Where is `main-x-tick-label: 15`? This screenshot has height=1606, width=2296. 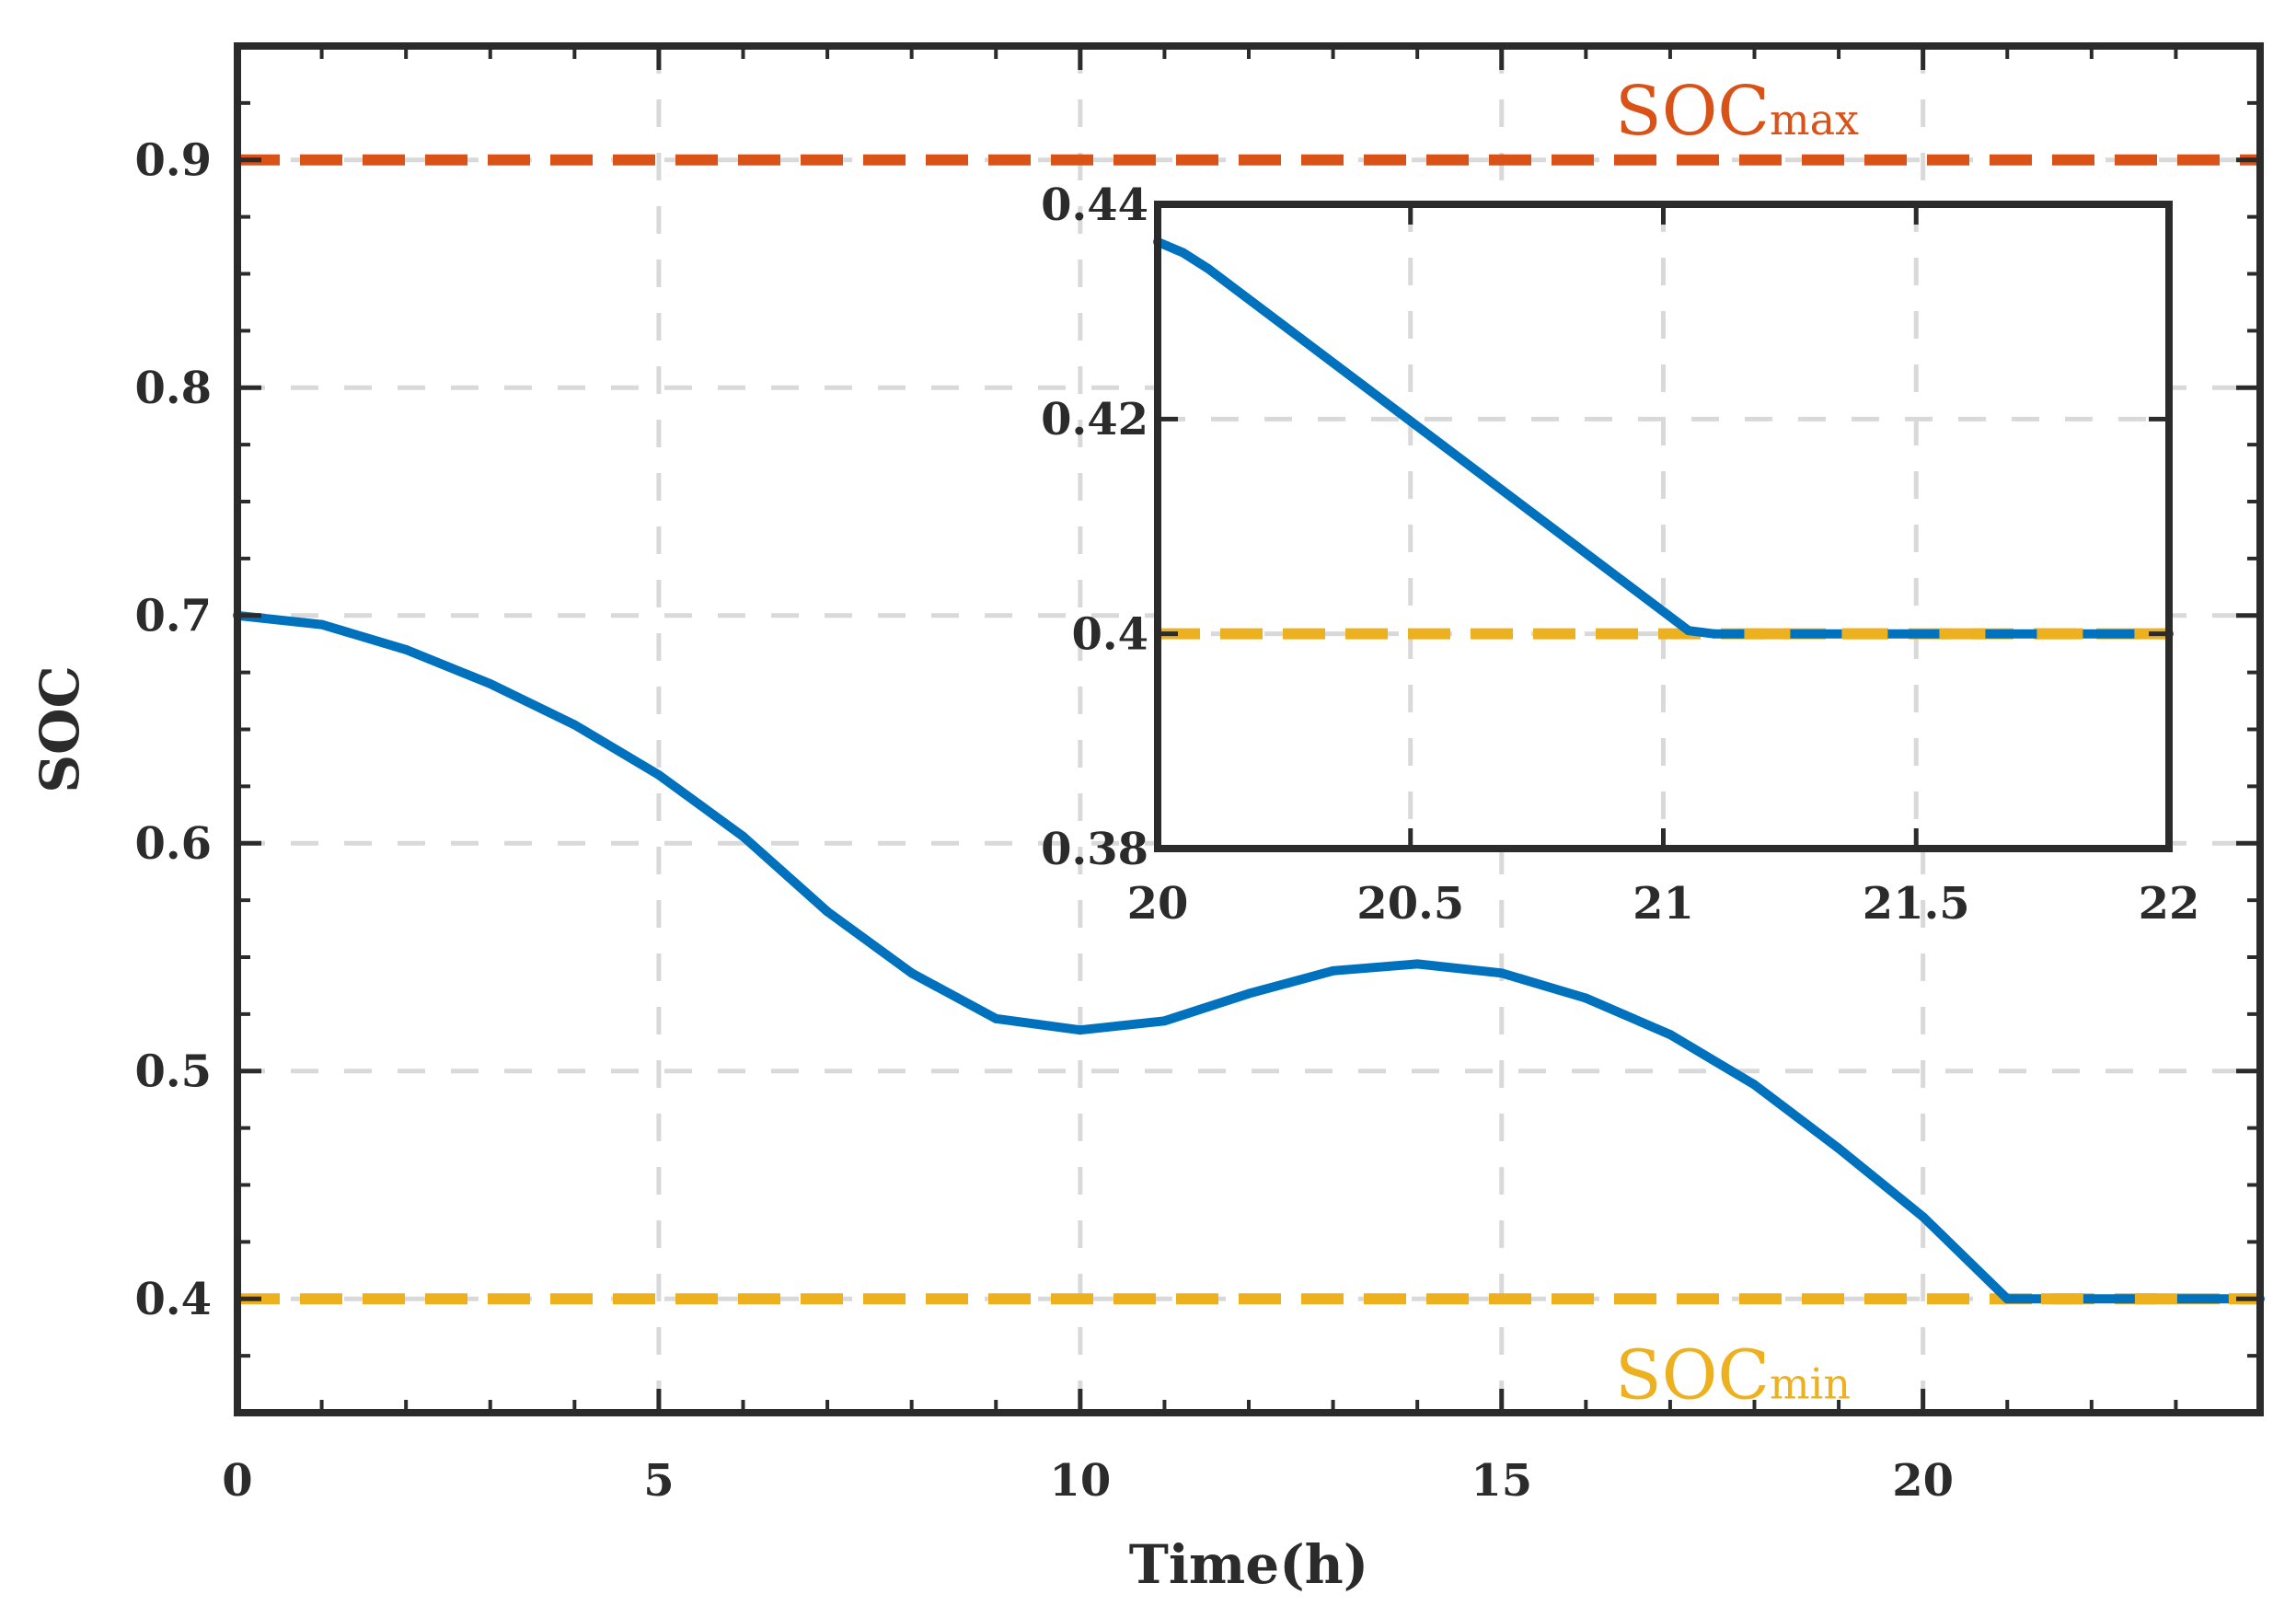
main-x-tick-label: 15 is located at coordinates (1502, 1481).